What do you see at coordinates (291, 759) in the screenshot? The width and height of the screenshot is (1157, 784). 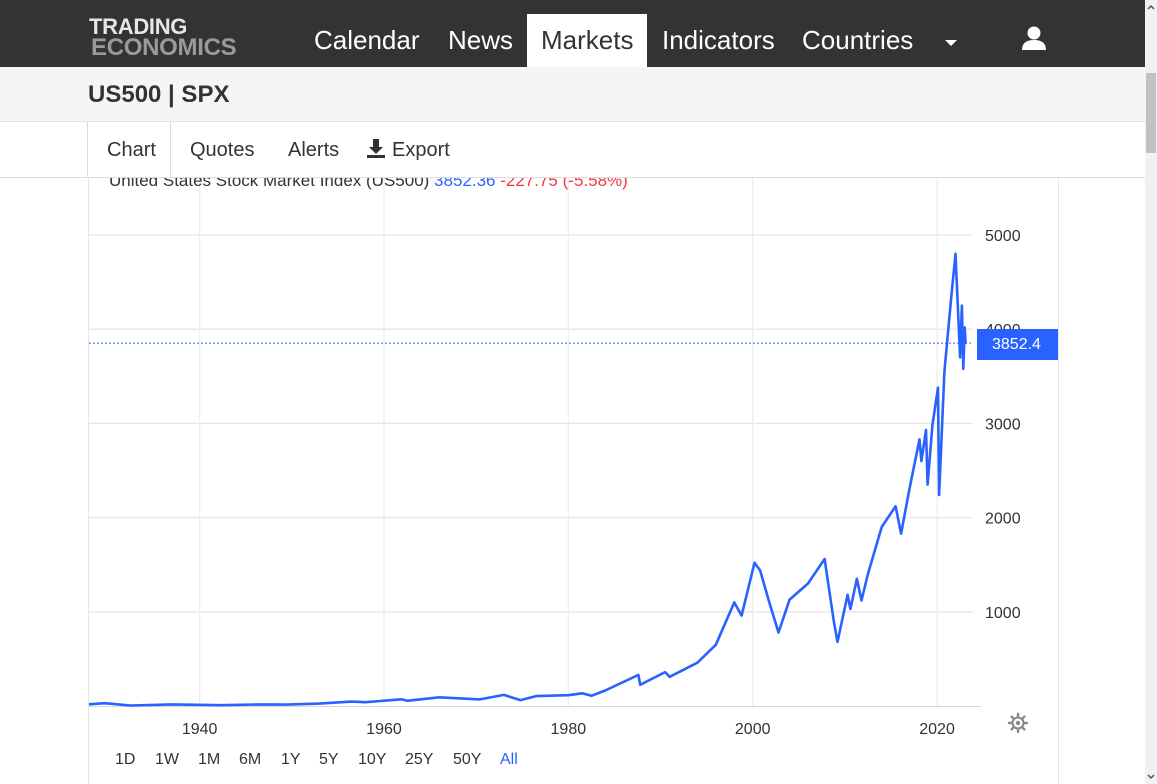 I see `range-1y: 1Y` at bounding box center [291, 759].